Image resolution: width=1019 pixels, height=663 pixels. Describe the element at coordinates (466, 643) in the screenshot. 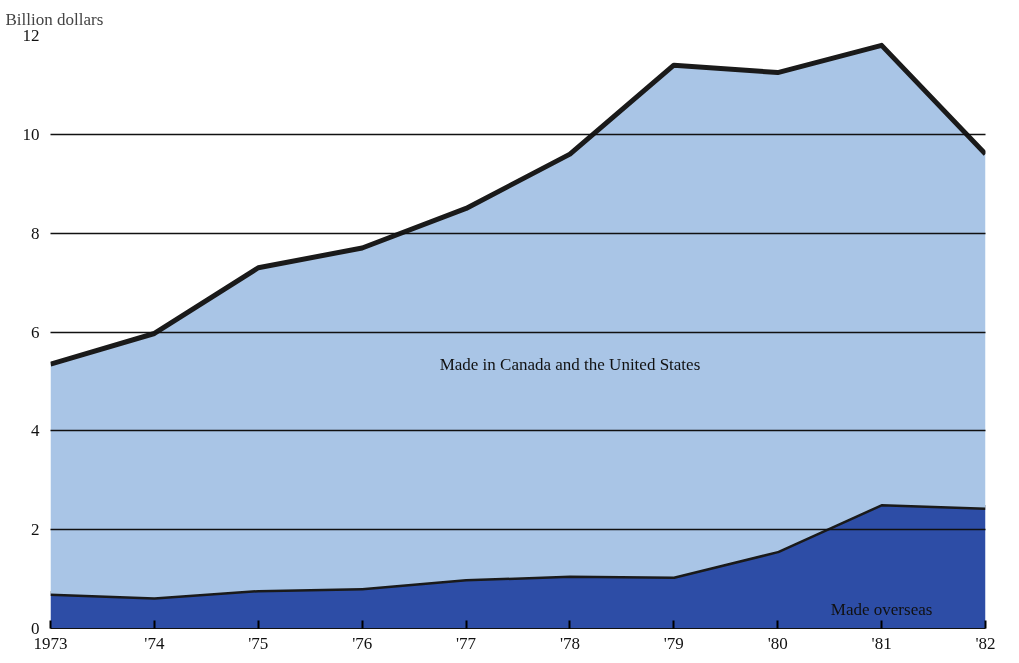

I see `x-tick-label: '77` at that location.